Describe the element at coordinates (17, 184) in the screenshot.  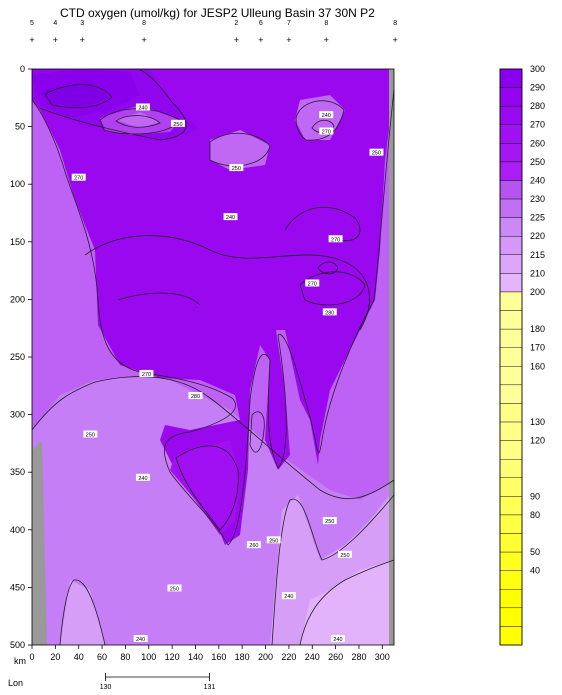
I see `y-tick-label: 100` at that location.